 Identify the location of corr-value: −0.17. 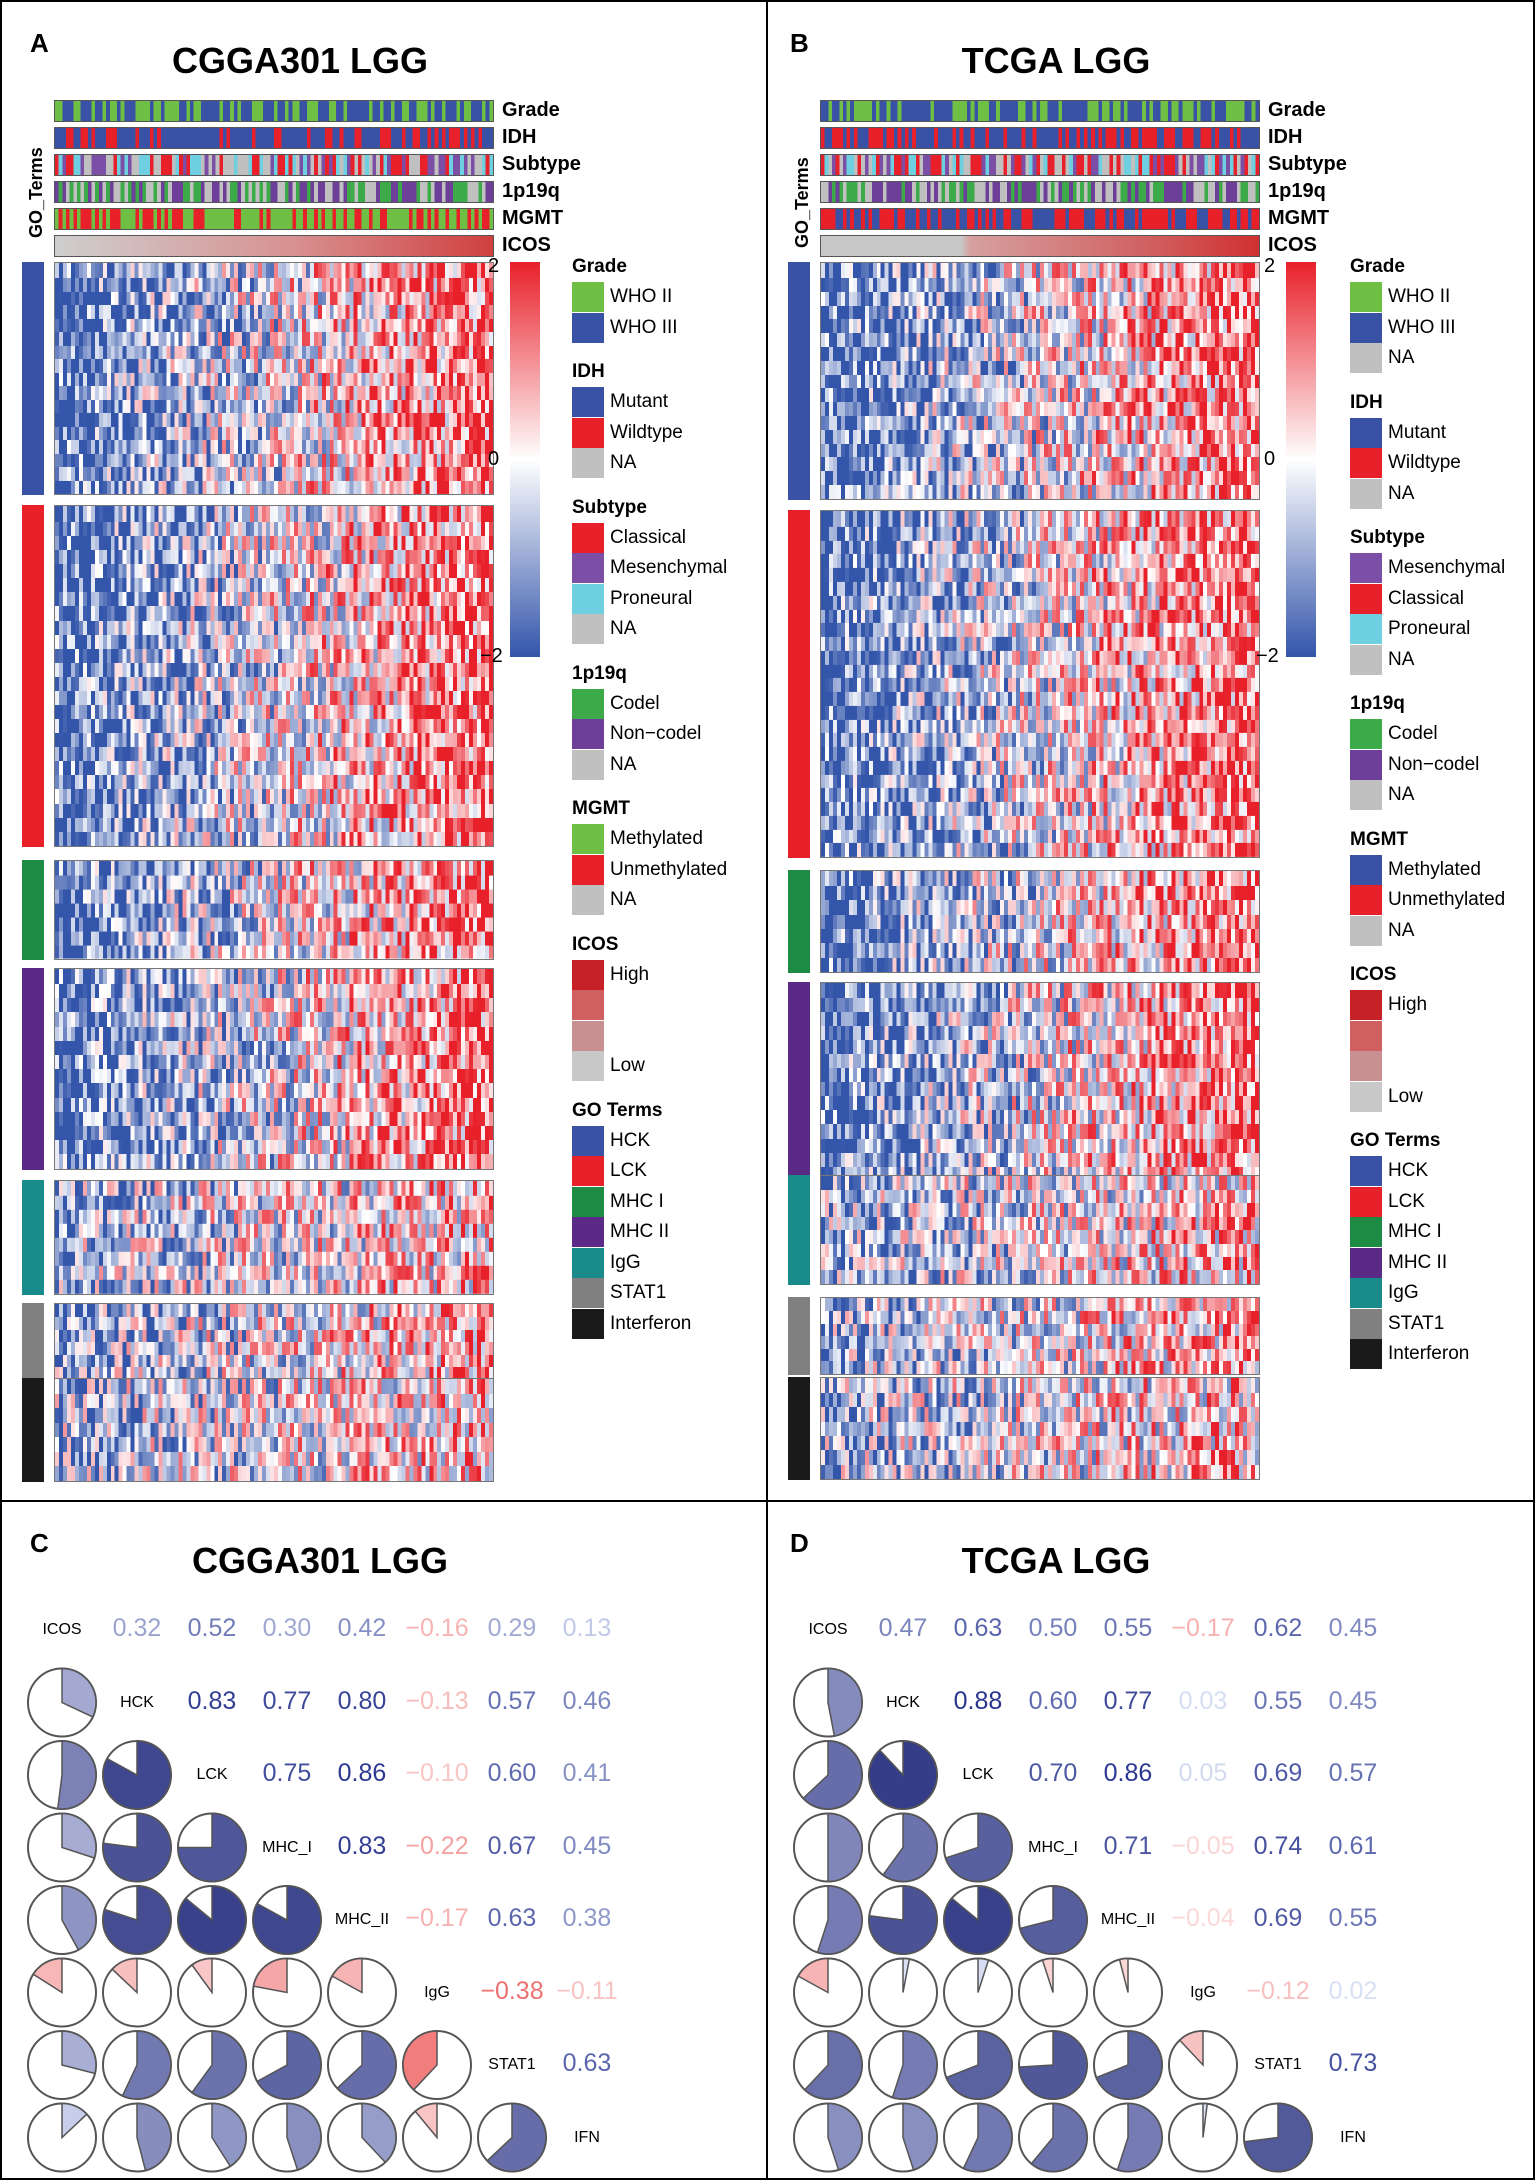
(1203, 1628).